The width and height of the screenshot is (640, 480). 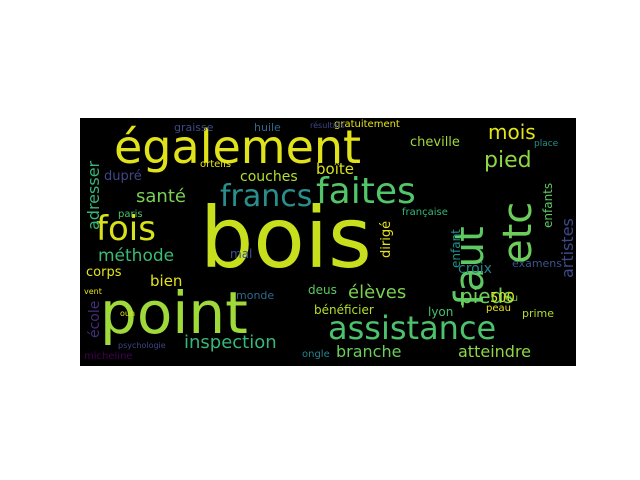 I want to click on word-oun: oun, so click(x=128, y=313).